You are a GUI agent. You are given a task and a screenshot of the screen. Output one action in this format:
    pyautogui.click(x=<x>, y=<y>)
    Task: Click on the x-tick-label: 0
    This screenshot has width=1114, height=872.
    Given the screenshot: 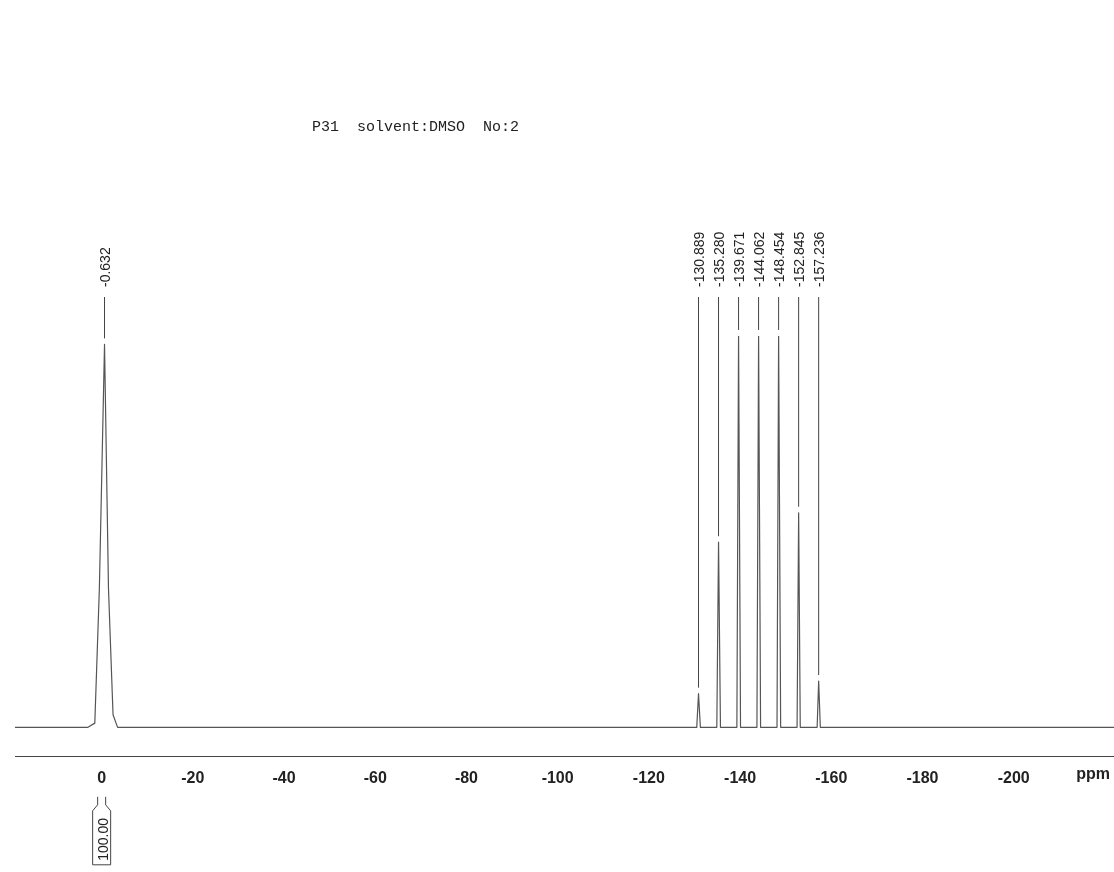 What is the action you would take?
    pyautogui.click(x=102, y=777)
    